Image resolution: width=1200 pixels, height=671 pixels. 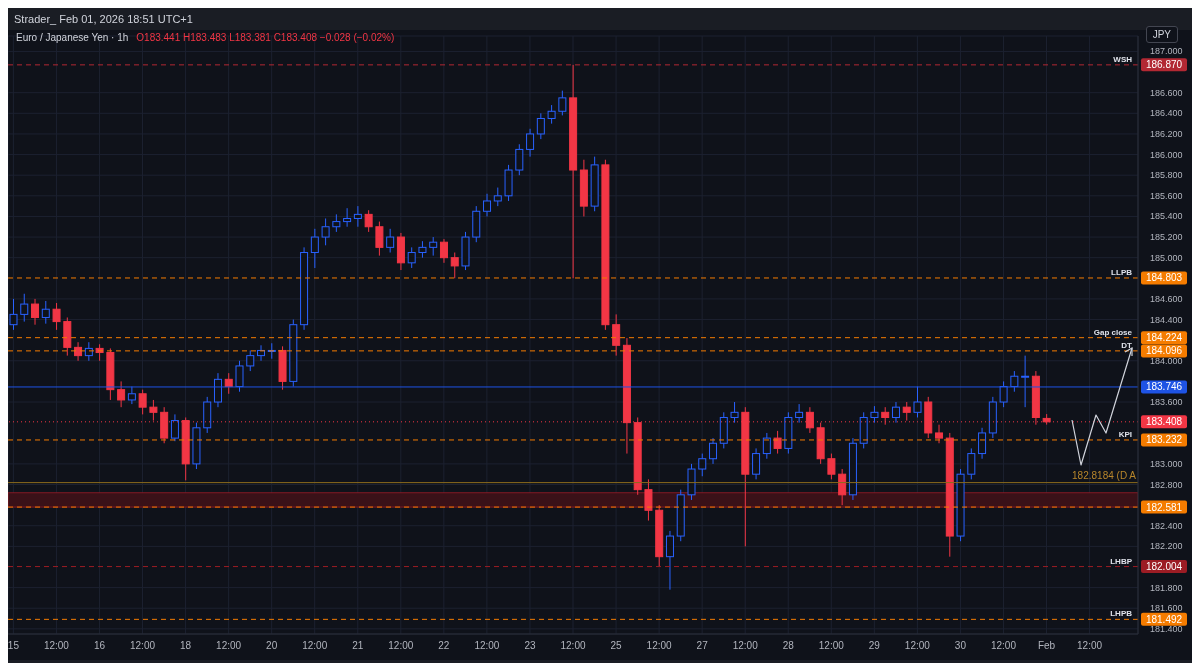 I want to click on annotation: Gap close, so click(x=1113, y=332).